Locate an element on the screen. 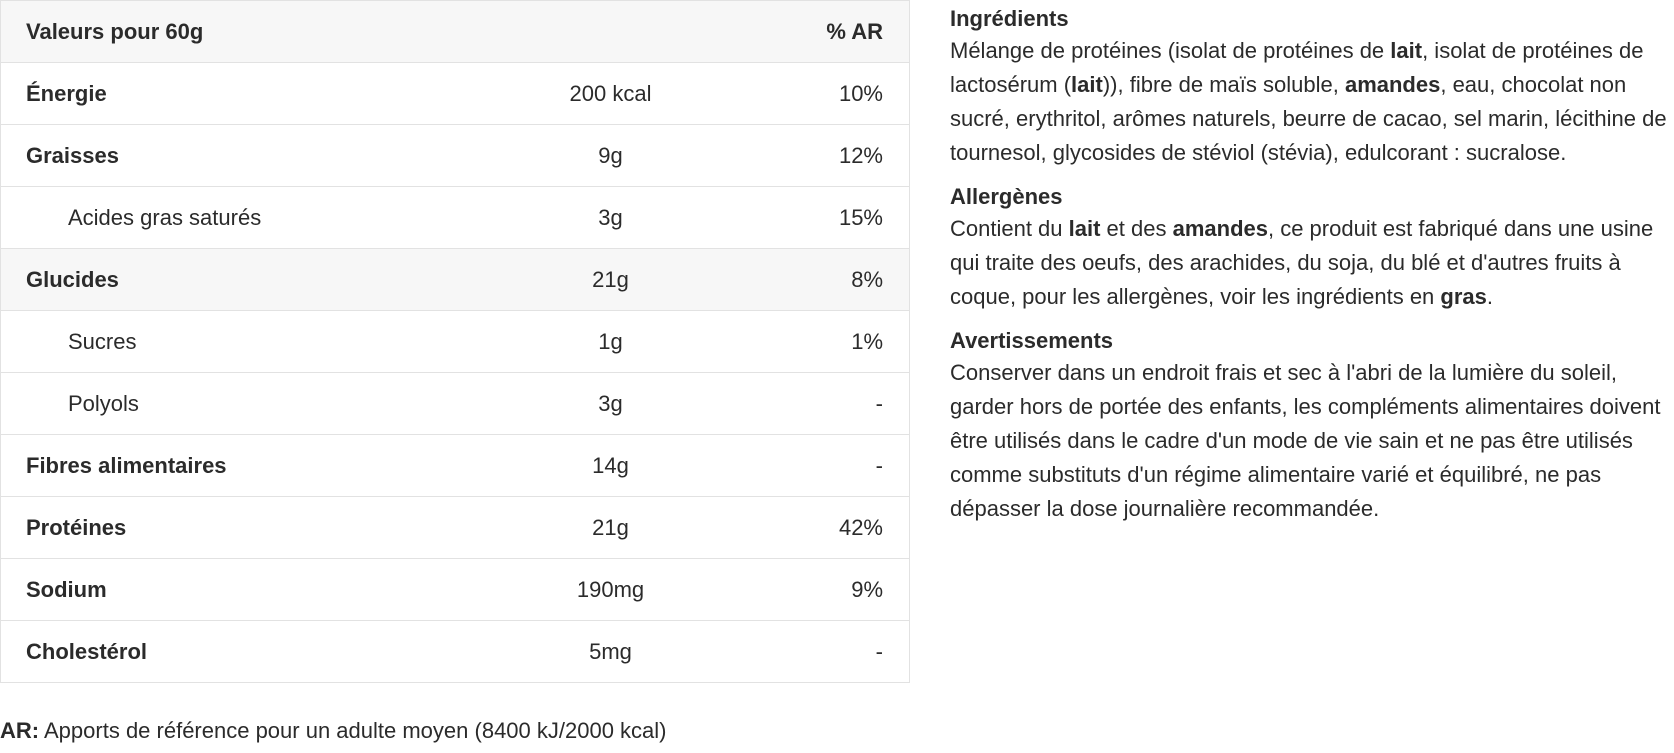  row-name: Protéines is located at coordinates (235, 527).